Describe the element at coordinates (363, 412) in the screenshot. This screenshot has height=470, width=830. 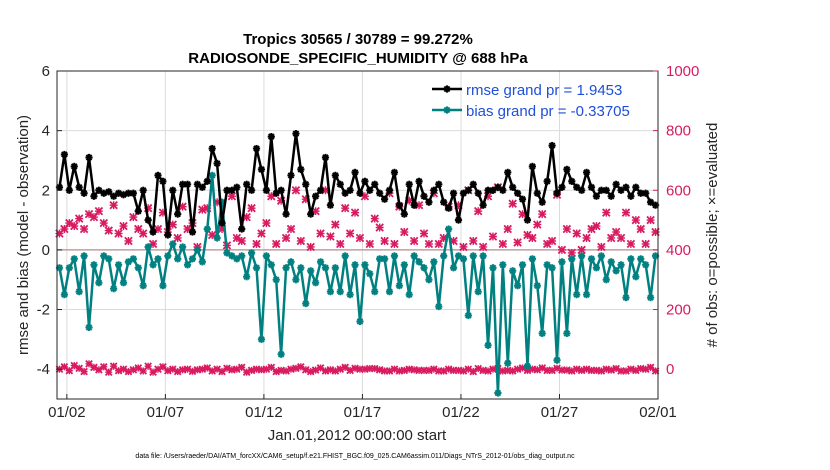
I see `x-tick-label: 01/17` at that location.